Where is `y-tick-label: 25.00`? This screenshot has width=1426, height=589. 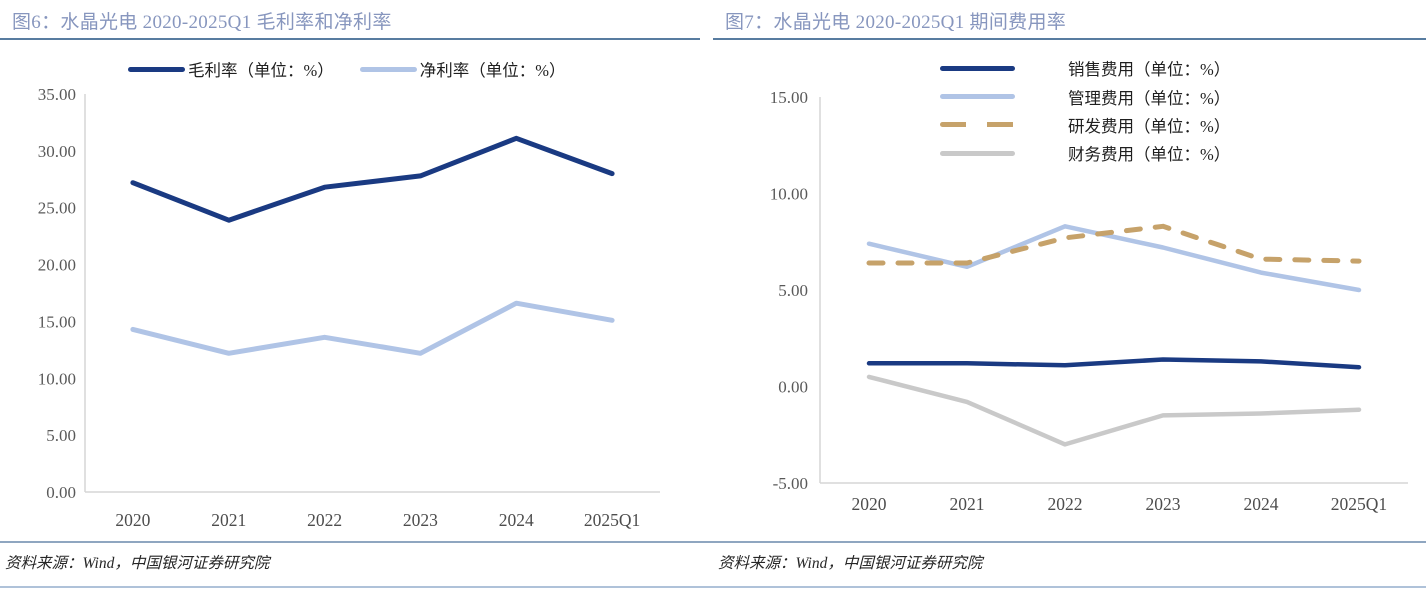
y-tick-label: 25.00 is located at coordinates (57, 208).